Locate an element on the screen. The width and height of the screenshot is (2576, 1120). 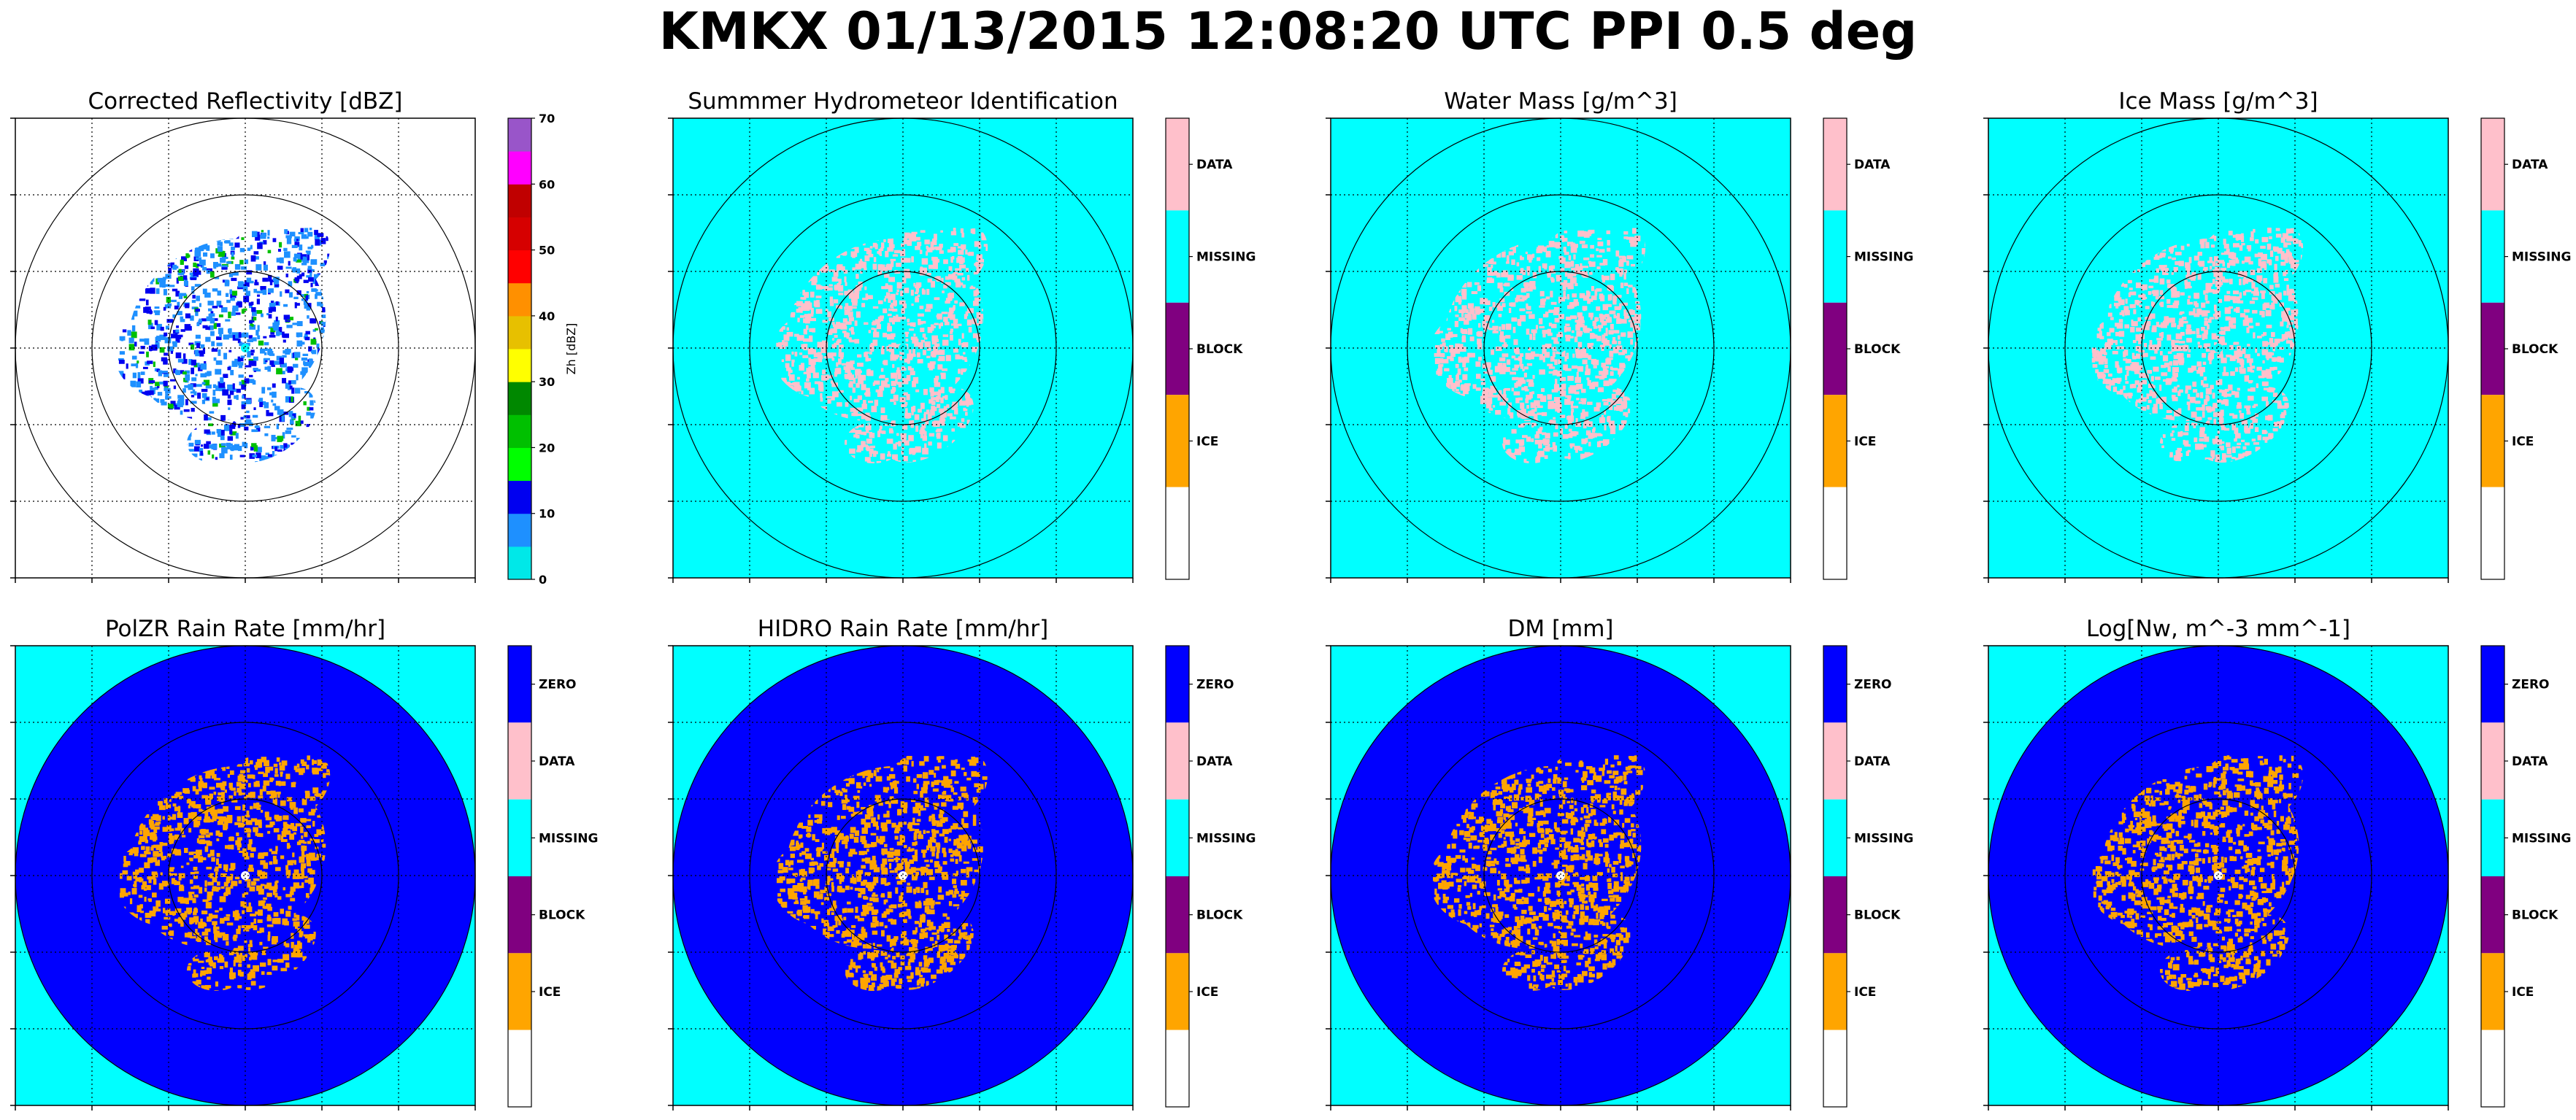
colorbar-tick-label: 0 is located at coordinates (543, 580).